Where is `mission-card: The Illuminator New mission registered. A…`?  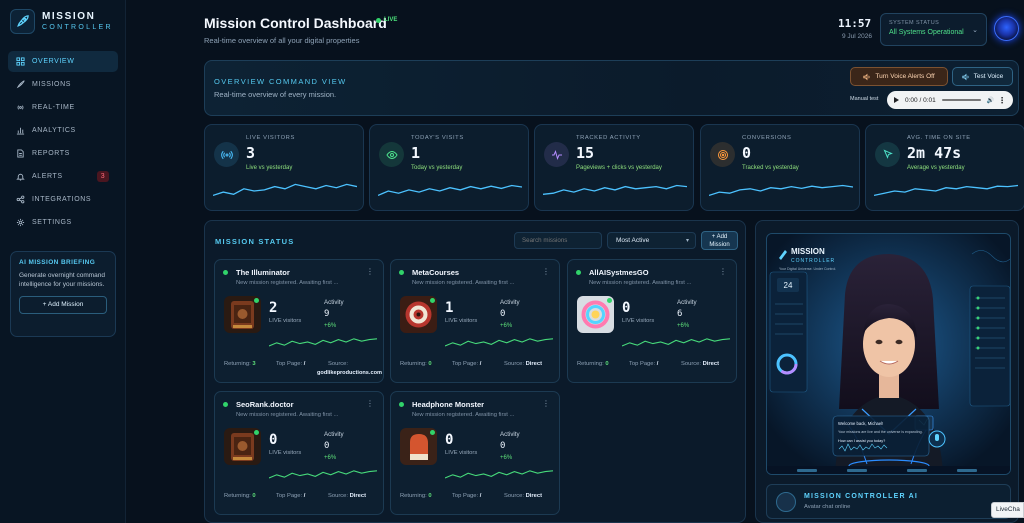 mission-card: The Illuminator New mission registered. A… is located at coordinates (299, 321).